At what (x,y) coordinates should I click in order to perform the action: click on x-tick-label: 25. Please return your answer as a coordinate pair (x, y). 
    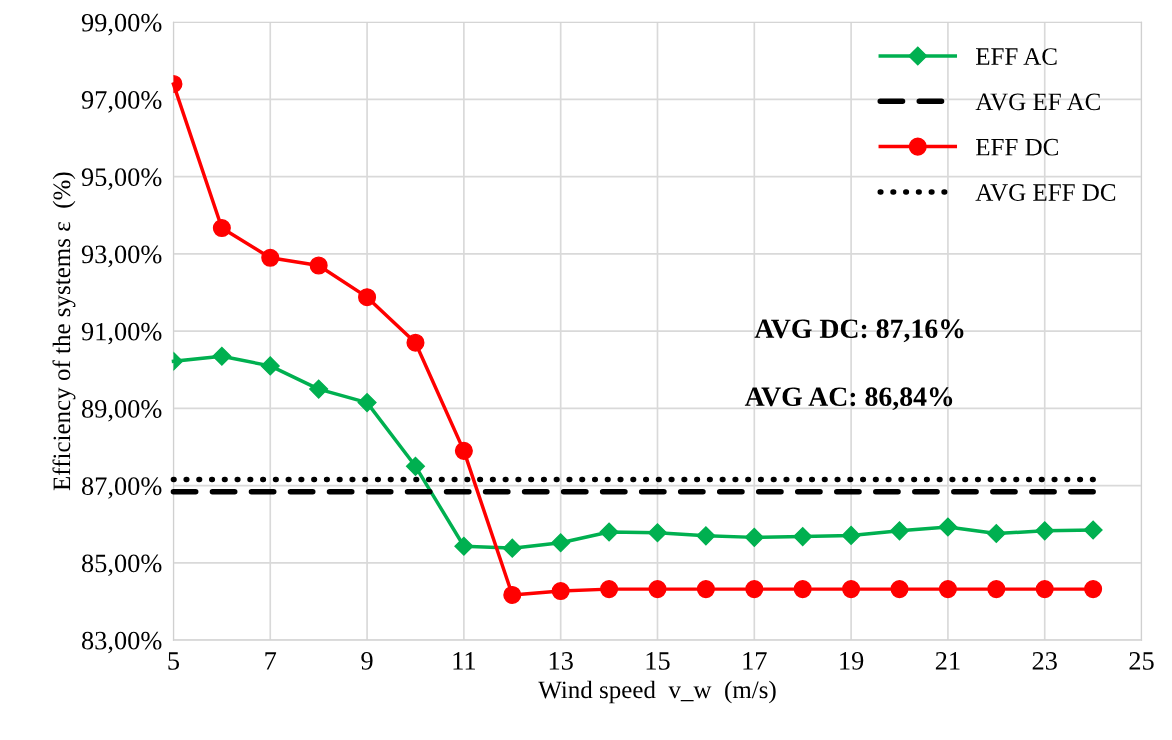
    Looking at the image, I should click on (1141, 661).